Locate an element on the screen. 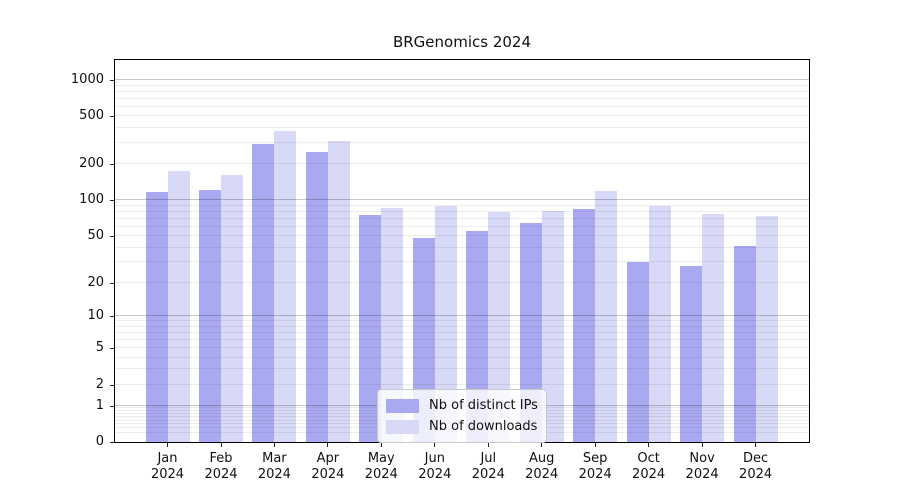 The image size is (900, 500). x-tick-label: Feb 2024 is located at coordinates (221, 466).